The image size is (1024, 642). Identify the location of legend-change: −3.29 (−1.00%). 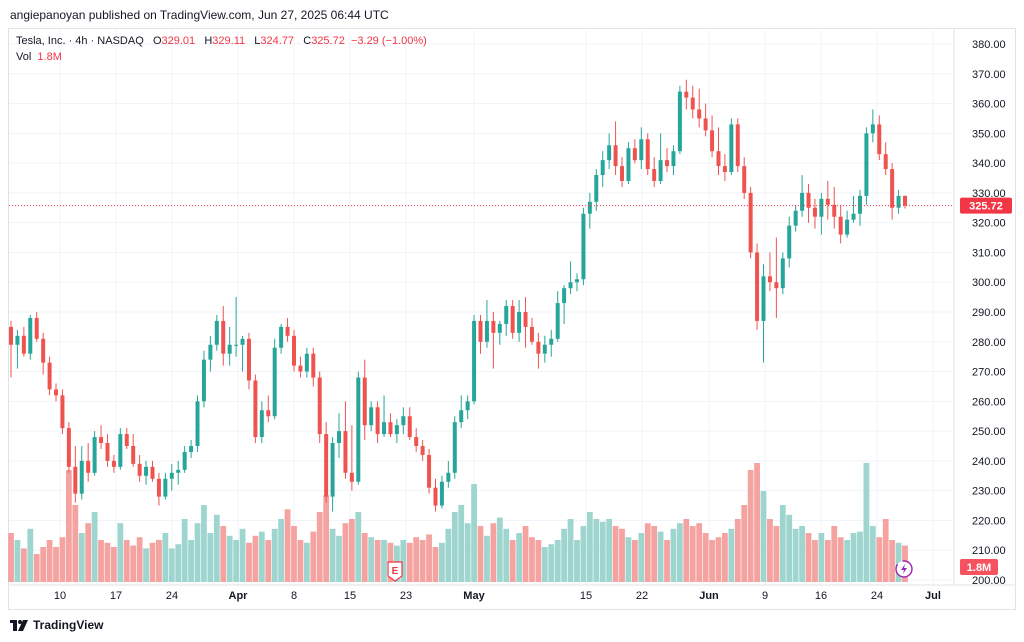
(388, 41).